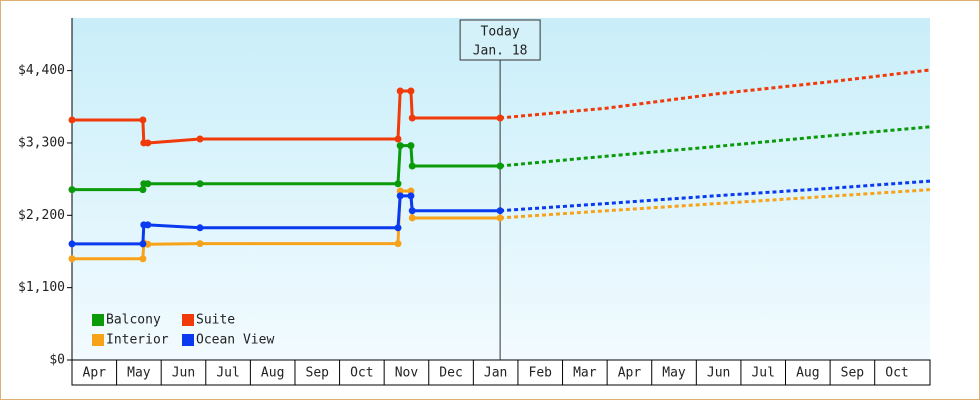 Image resolution: width=980 pixels, height=400 pixels. I want to click on y-tick-label: $2,200, so click(41, 215).